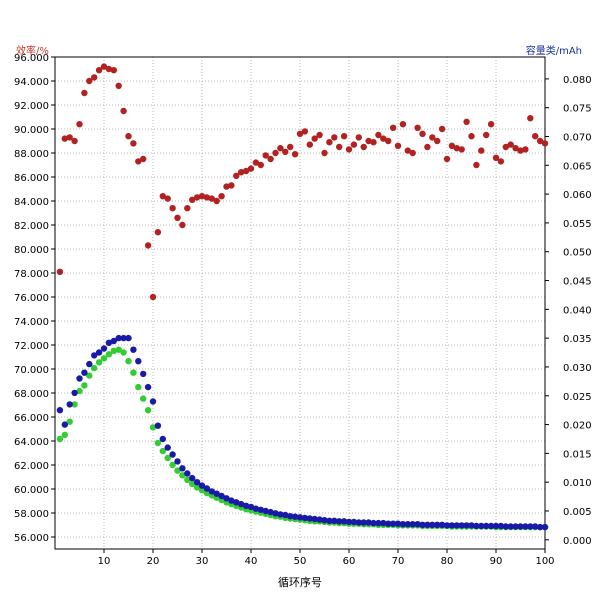 This screenshot has height=600, width=600. What do you see at coordinates (544, 561) in the screenshot?
I see `x-tick-label: 100` at bounding box center [544, 561].